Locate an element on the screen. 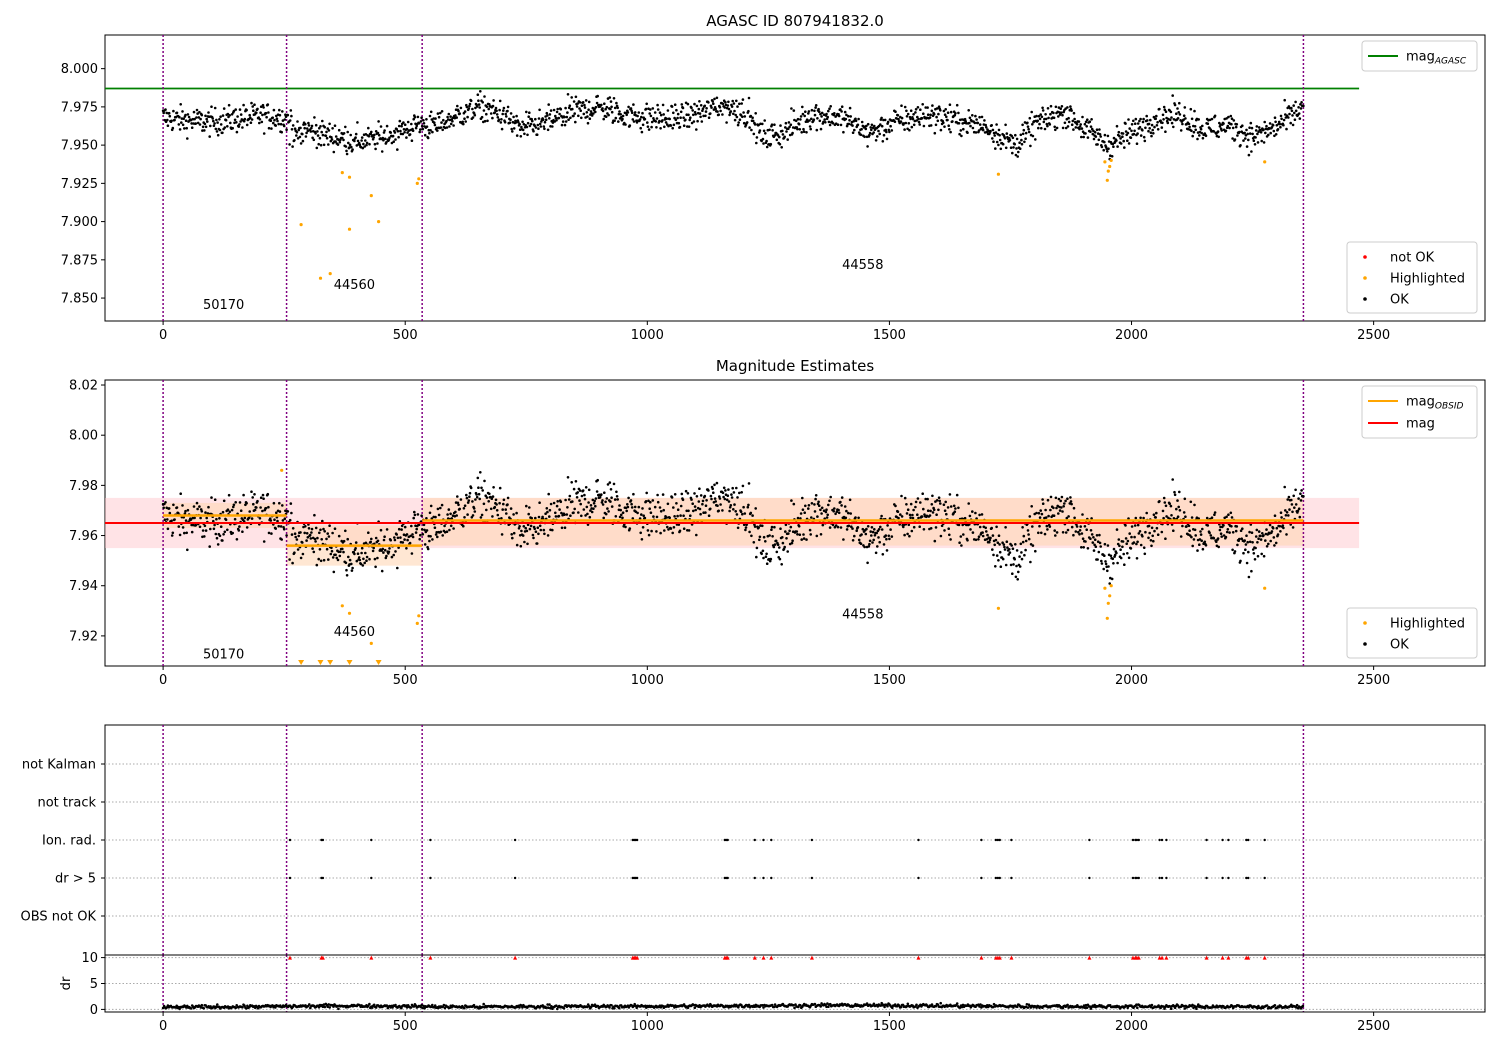 The height and width of the screenshot is (1050, 1500). out-of-range-marker is located at coordinates (330, 662).